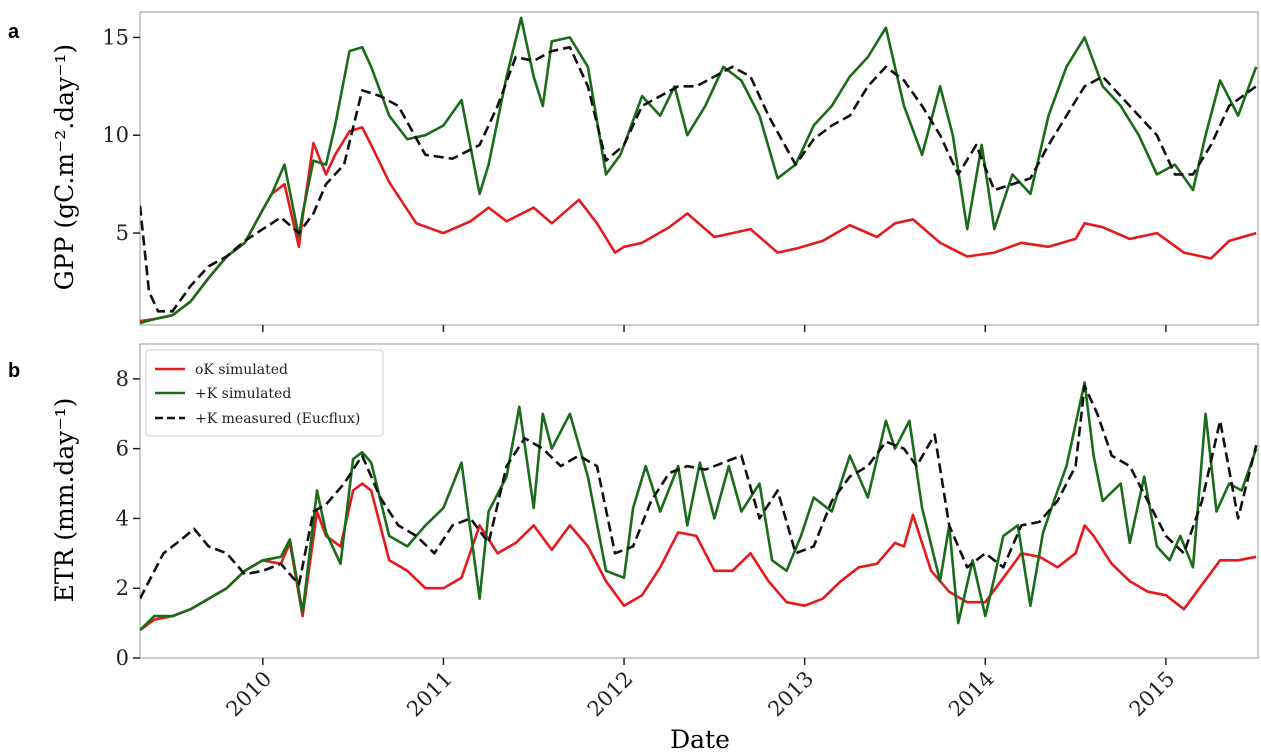  I want to click on legend-label-ok-simulated: oK simulated, so click(241, 370).